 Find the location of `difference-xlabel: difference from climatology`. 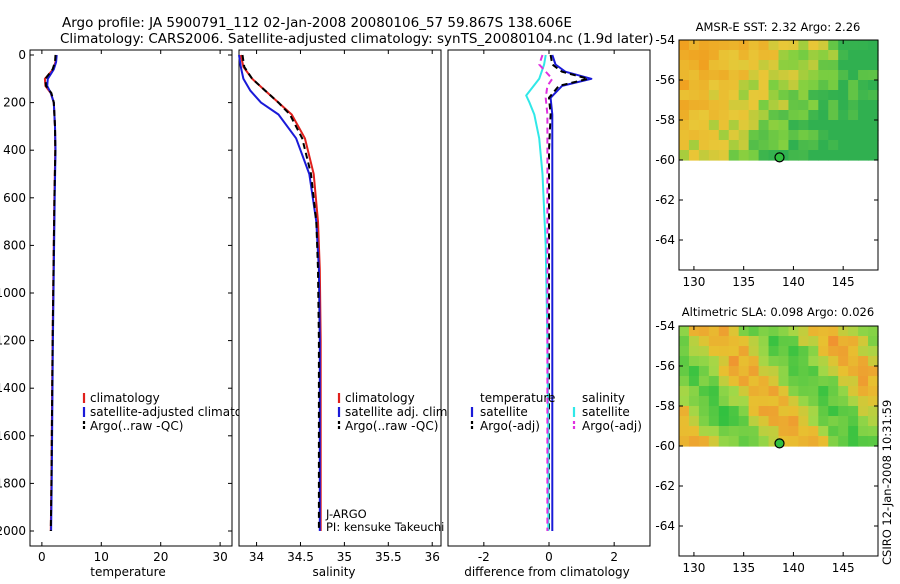

difference-xlabel: difference from climatology is located at coordinates (547, 572).